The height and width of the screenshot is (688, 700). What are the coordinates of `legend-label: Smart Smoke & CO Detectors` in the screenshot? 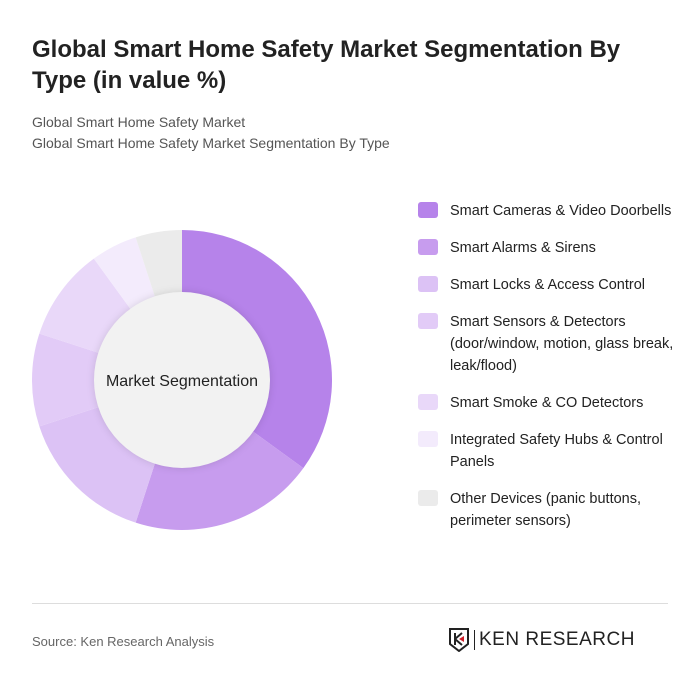 It's located at (547, 403).